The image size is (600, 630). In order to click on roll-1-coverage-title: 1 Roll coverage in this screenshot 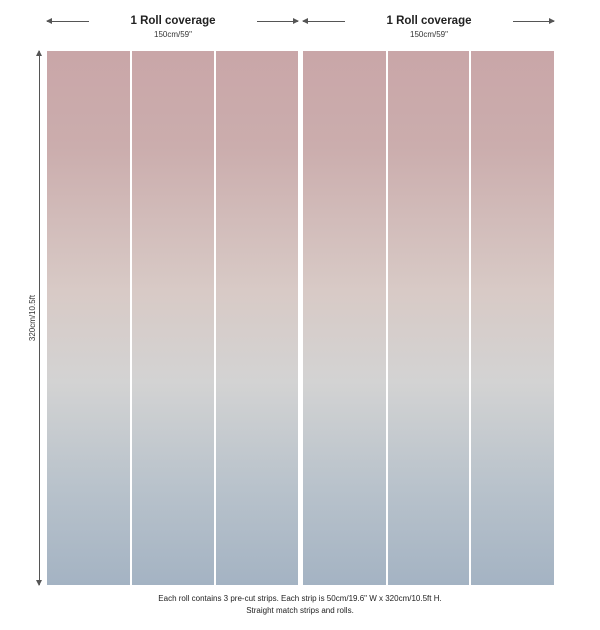, I will do `click(173, 21)`.